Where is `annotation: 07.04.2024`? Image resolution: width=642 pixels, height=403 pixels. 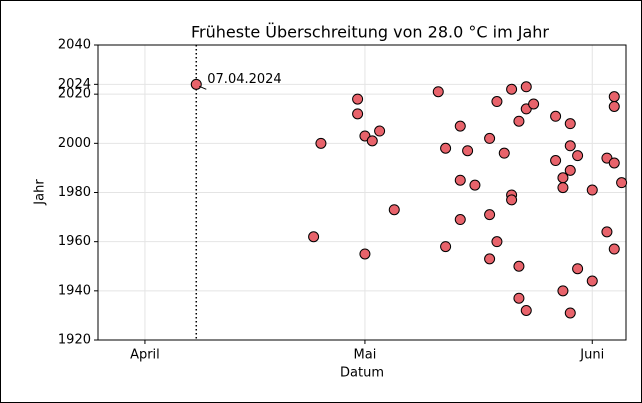
annotation: 07.04.2024 is located at coordinates (244, 79).